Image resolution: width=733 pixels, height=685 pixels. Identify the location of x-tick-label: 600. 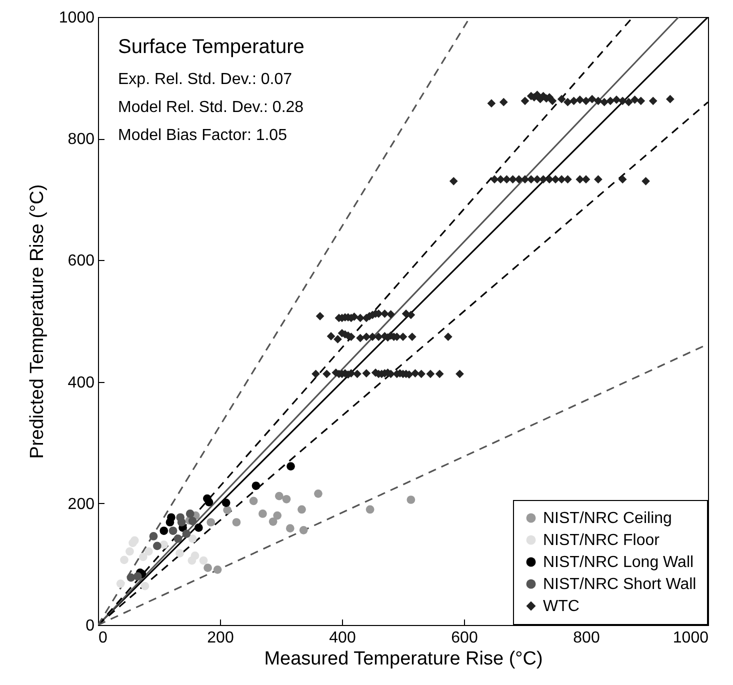
(464, 638).